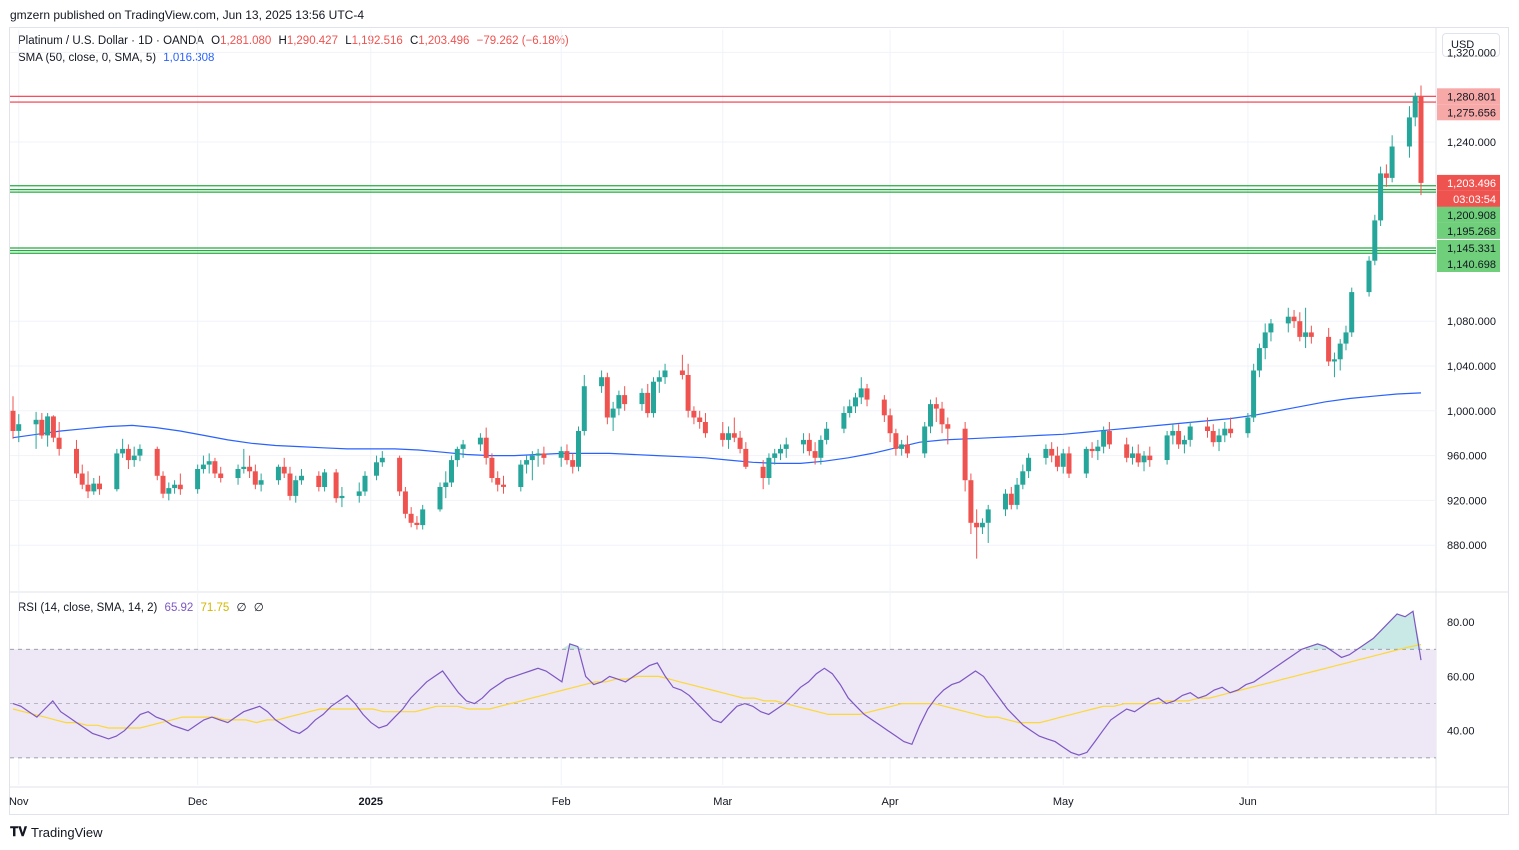 The height and width of the screenshot is (850, 1519). I want to click on sma-value: 1,016.308, so click(189, 58).